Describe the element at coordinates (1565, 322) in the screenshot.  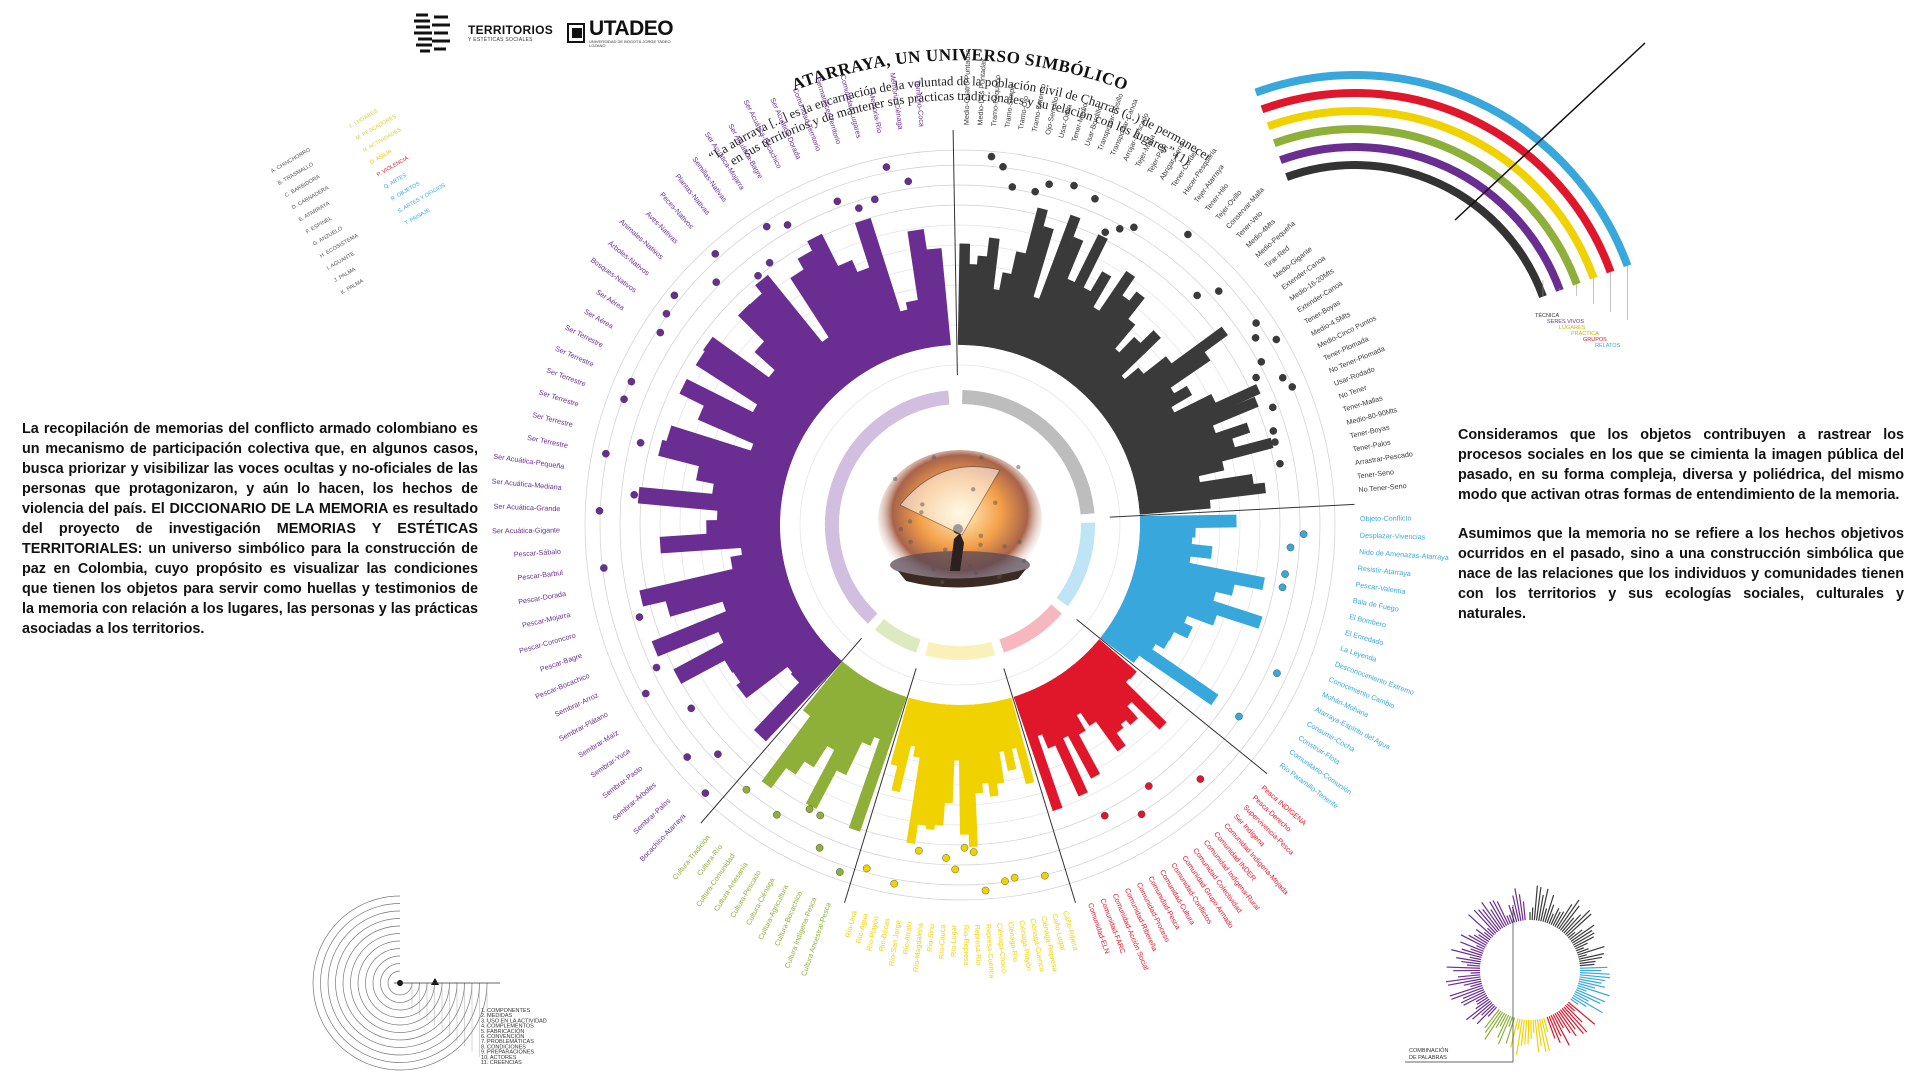
I see `arc-label: SERES VIVOS` at that location.